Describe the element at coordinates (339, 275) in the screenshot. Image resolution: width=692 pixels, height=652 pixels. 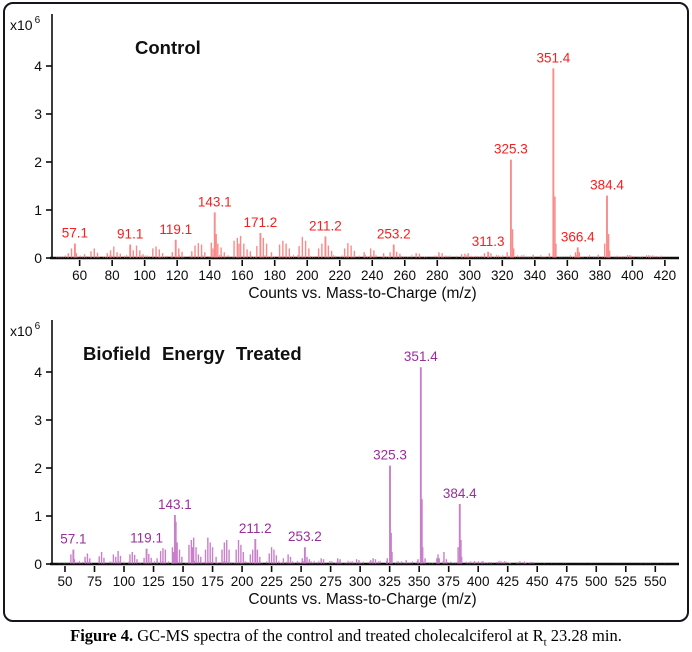
I see `x-axis-tick-label: 220` at that location.